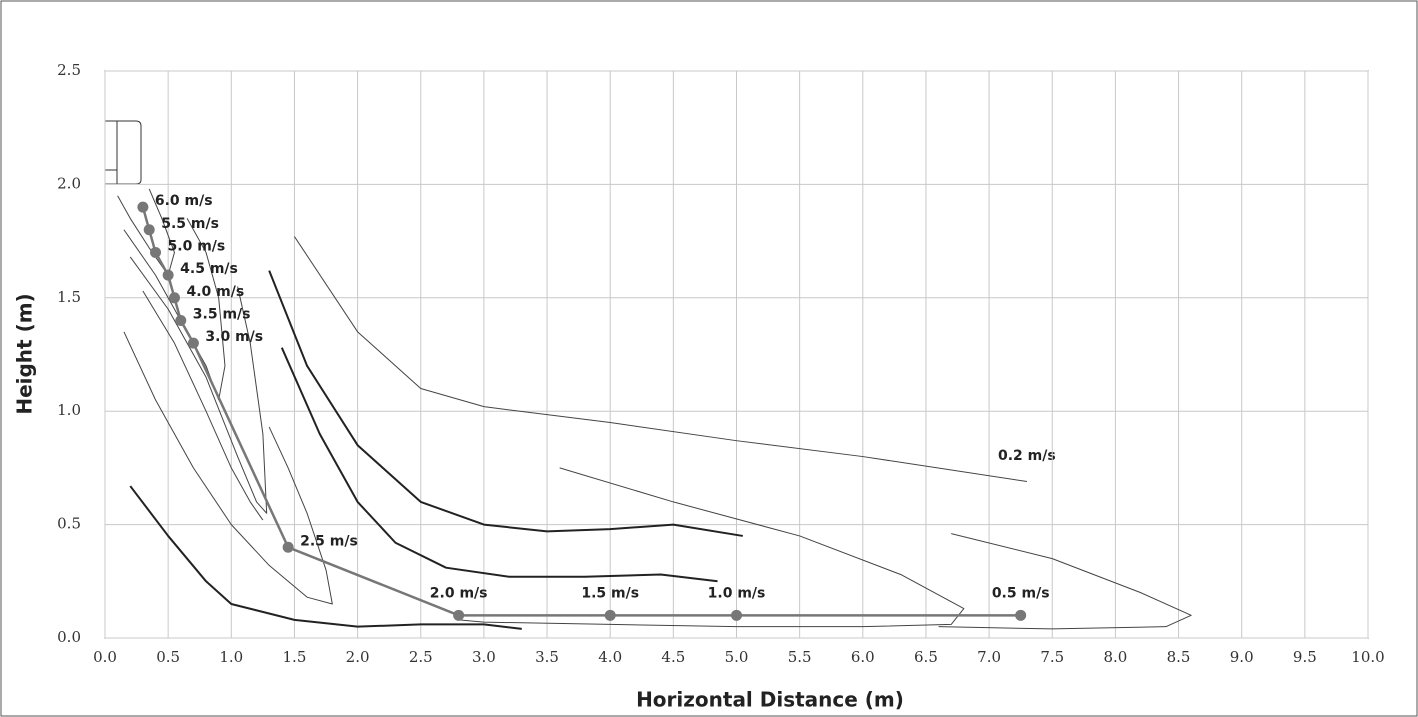  What do you see at coordinates (800, 657) in the screenshot?
I see `x-tick-label: 5.5` at bounding box center [800, 657].